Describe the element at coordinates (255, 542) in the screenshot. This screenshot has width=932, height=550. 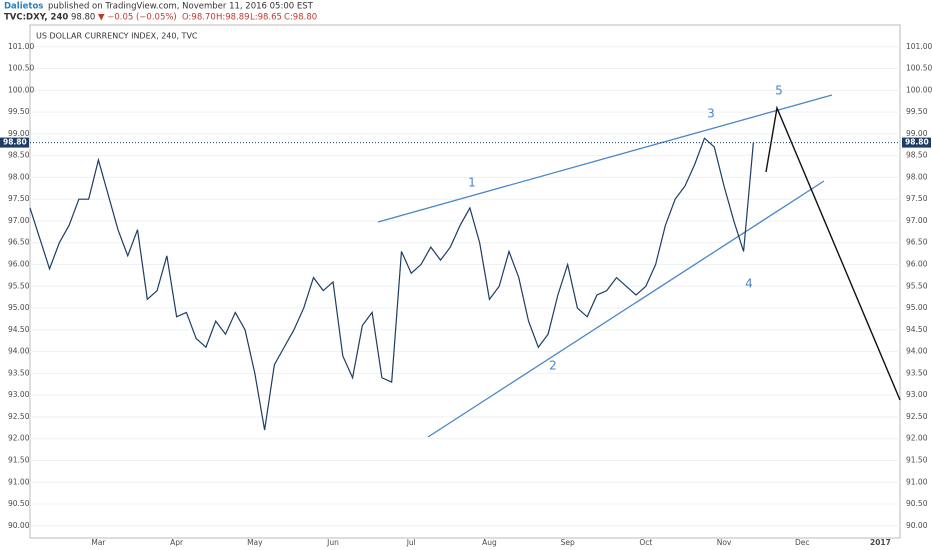
I see `x-tick-label: May` at that location.